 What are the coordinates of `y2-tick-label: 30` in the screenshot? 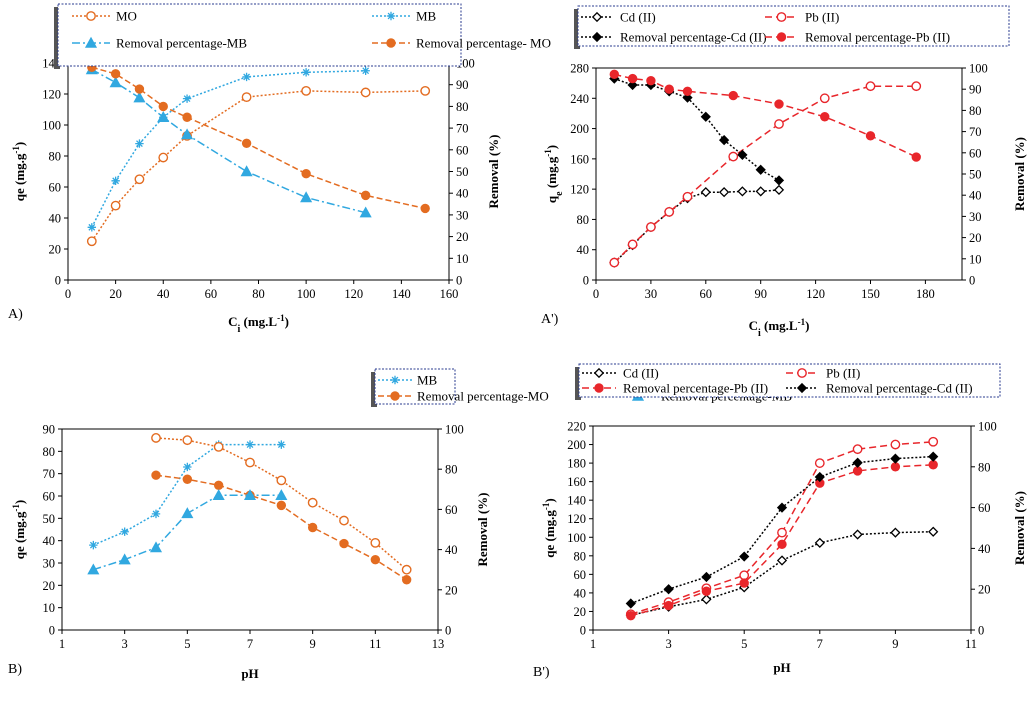 It's located at (975, 217).